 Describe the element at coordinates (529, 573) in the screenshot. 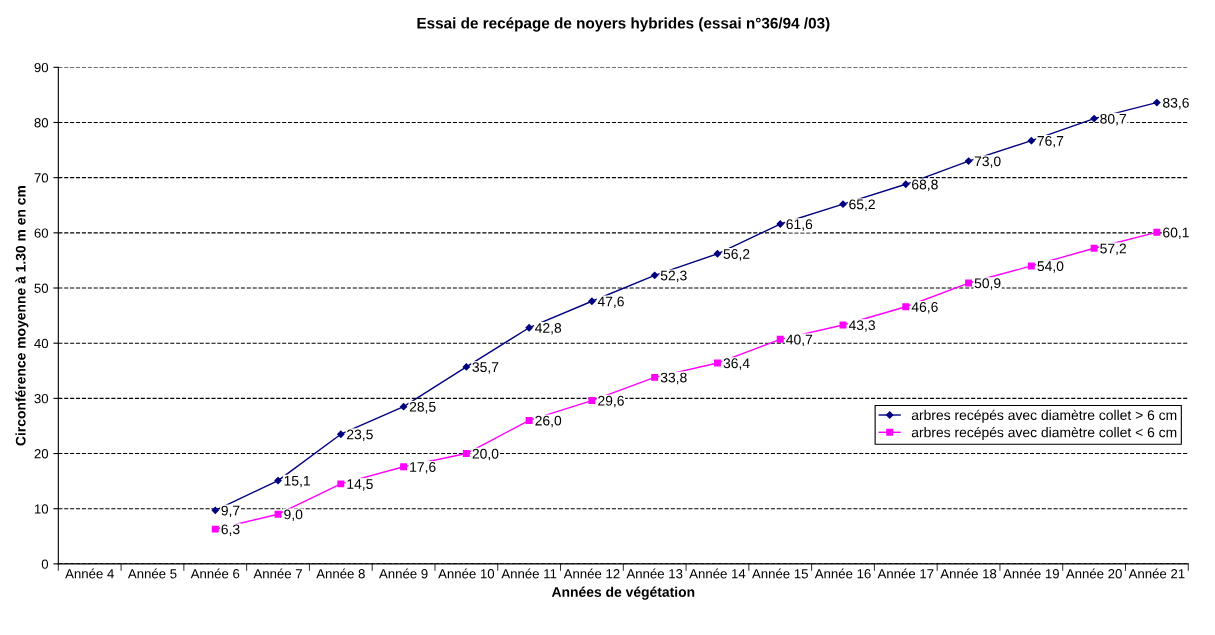

I see `x-tick-label: Année 11` at that location.